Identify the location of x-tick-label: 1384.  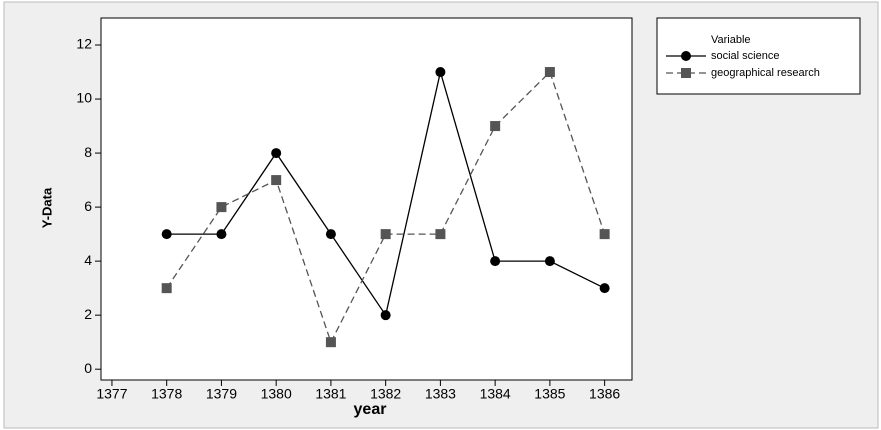
(495, 394).